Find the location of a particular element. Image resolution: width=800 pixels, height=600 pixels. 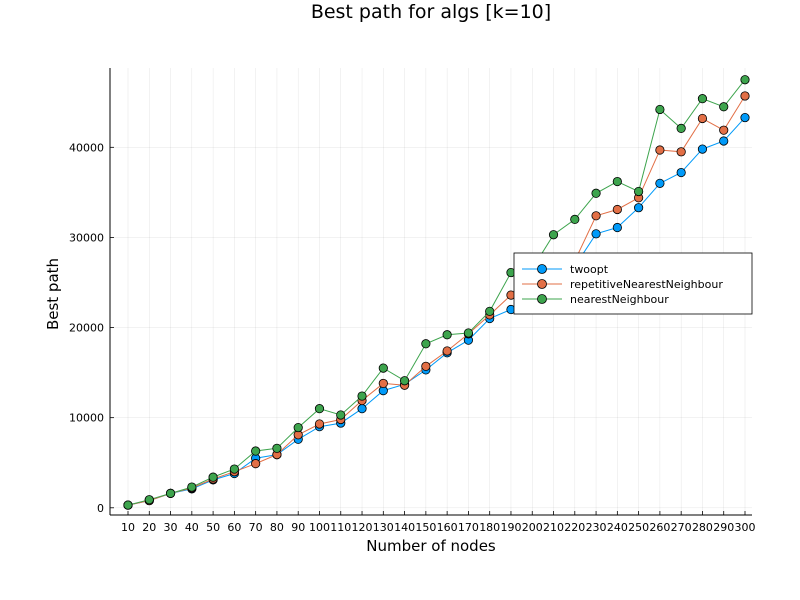

x-tick-label: 280 is located at coordinates (702, 527).